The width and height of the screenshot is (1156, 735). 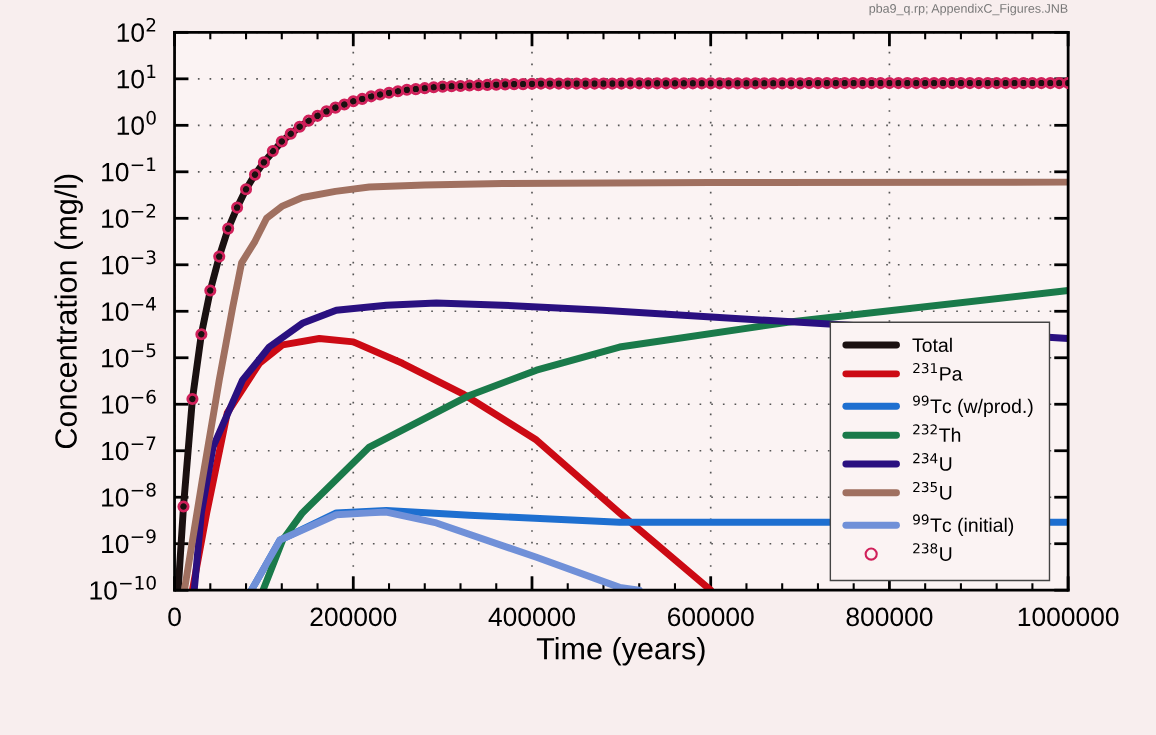 What do you see at coordinates (1068, 617) in the screenshot?
I see `x-tick-label: 1000000` at bounding box center [1068, 617].